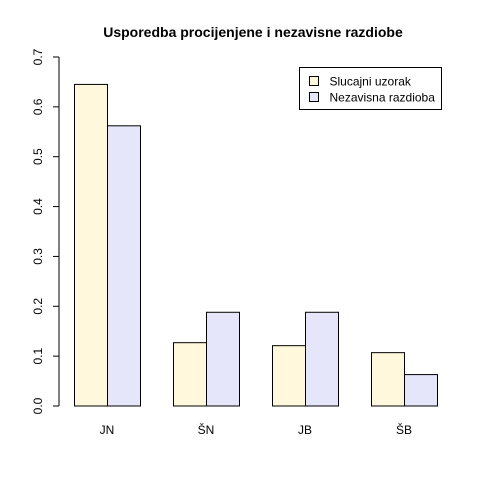 The width and height of the screenshot is (480, 480). What do you see at coordinates (38, 206) in the screenshot?
I see `y-tick-label: 0.4` at bounding box center [38, 206].